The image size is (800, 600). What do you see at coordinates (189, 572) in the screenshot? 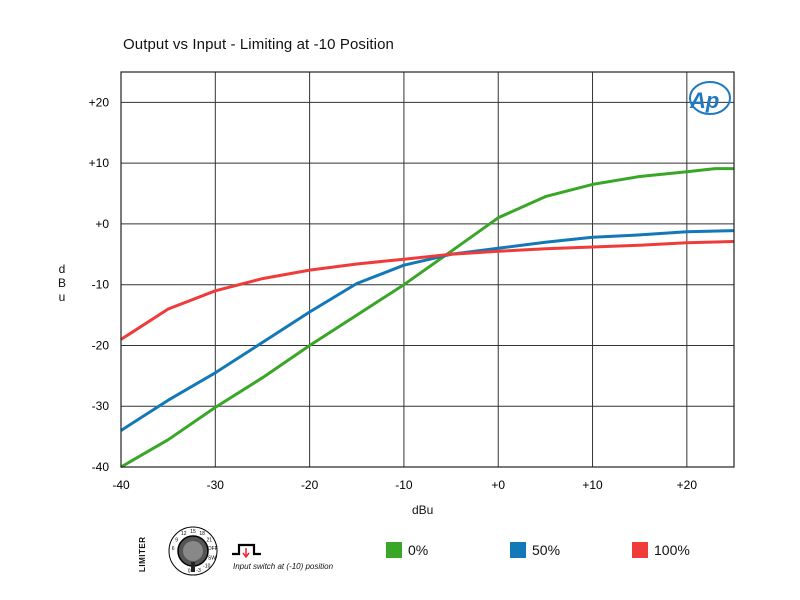
I see `knob-mark: 0` at bounding box center [189, 572].